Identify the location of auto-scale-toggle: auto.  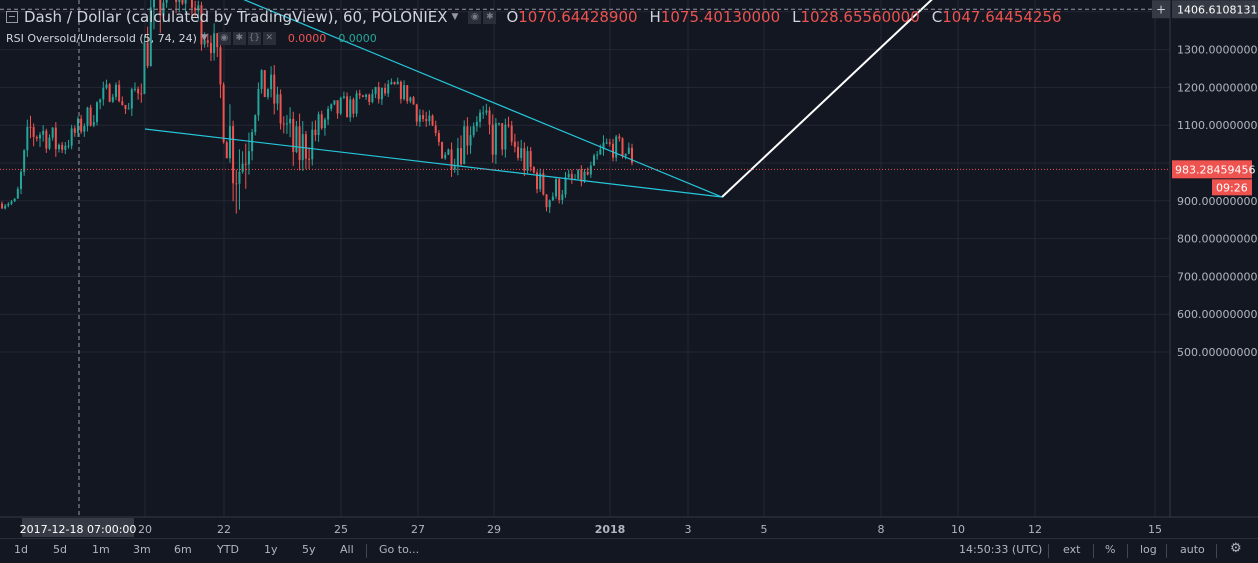
(1192, 549).